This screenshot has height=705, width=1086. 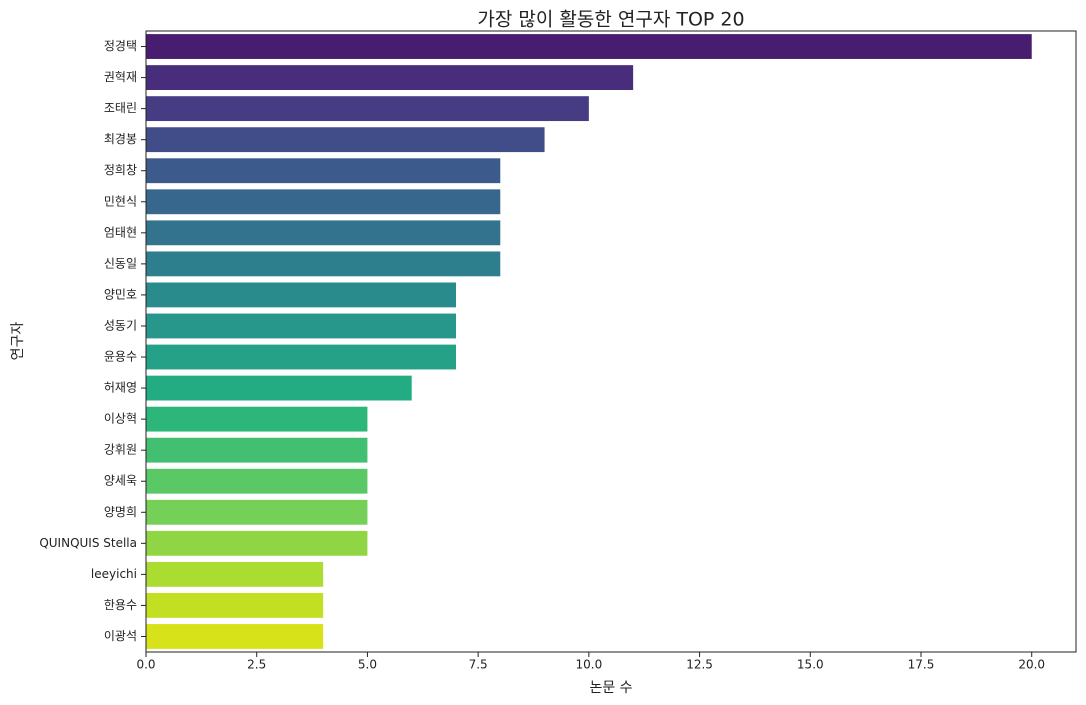 What do you see at coordinates (256, 665) in the screenshot?
I see `x-tick-label: 2.5` at bounding box center [256, 665].